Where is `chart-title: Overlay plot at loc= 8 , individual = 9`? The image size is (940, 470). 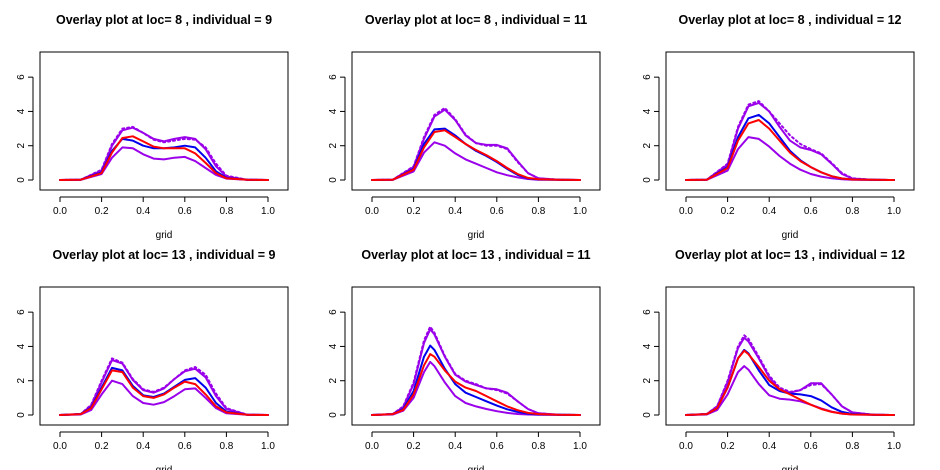
chart-title: Overlay plot at loc= 8 , individual = 9 is located at coordinates (164, 20).